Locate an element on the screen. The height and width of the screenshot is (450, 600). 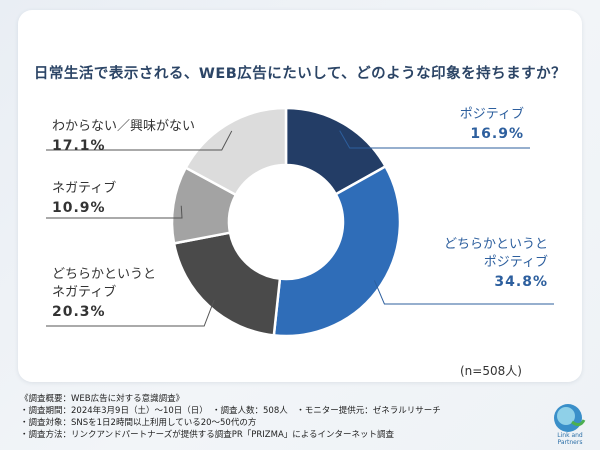
slice-pct-4: 17.1% is located at coordinates (79, 146).